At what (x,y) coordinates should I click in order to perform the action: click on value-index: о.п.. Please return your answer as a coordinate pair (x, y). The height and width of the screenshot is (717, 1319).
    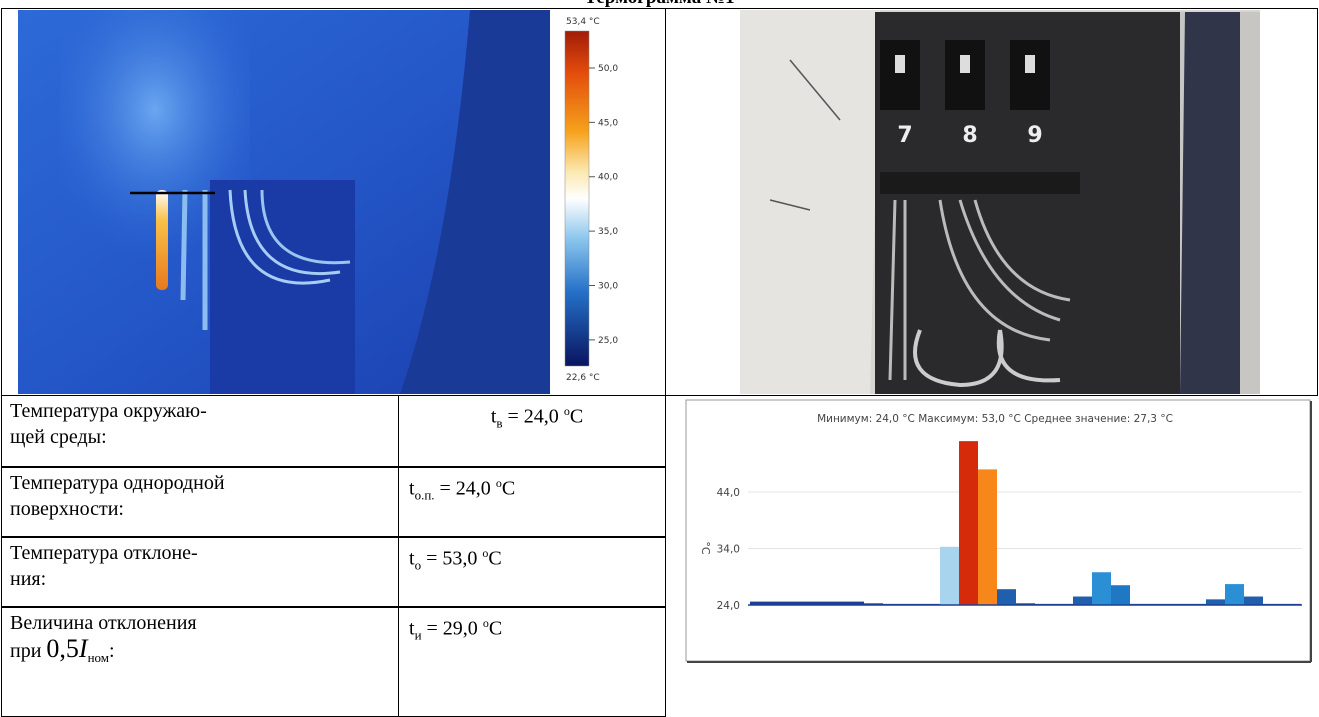
    Looking at the image, I should click on (424, 495).